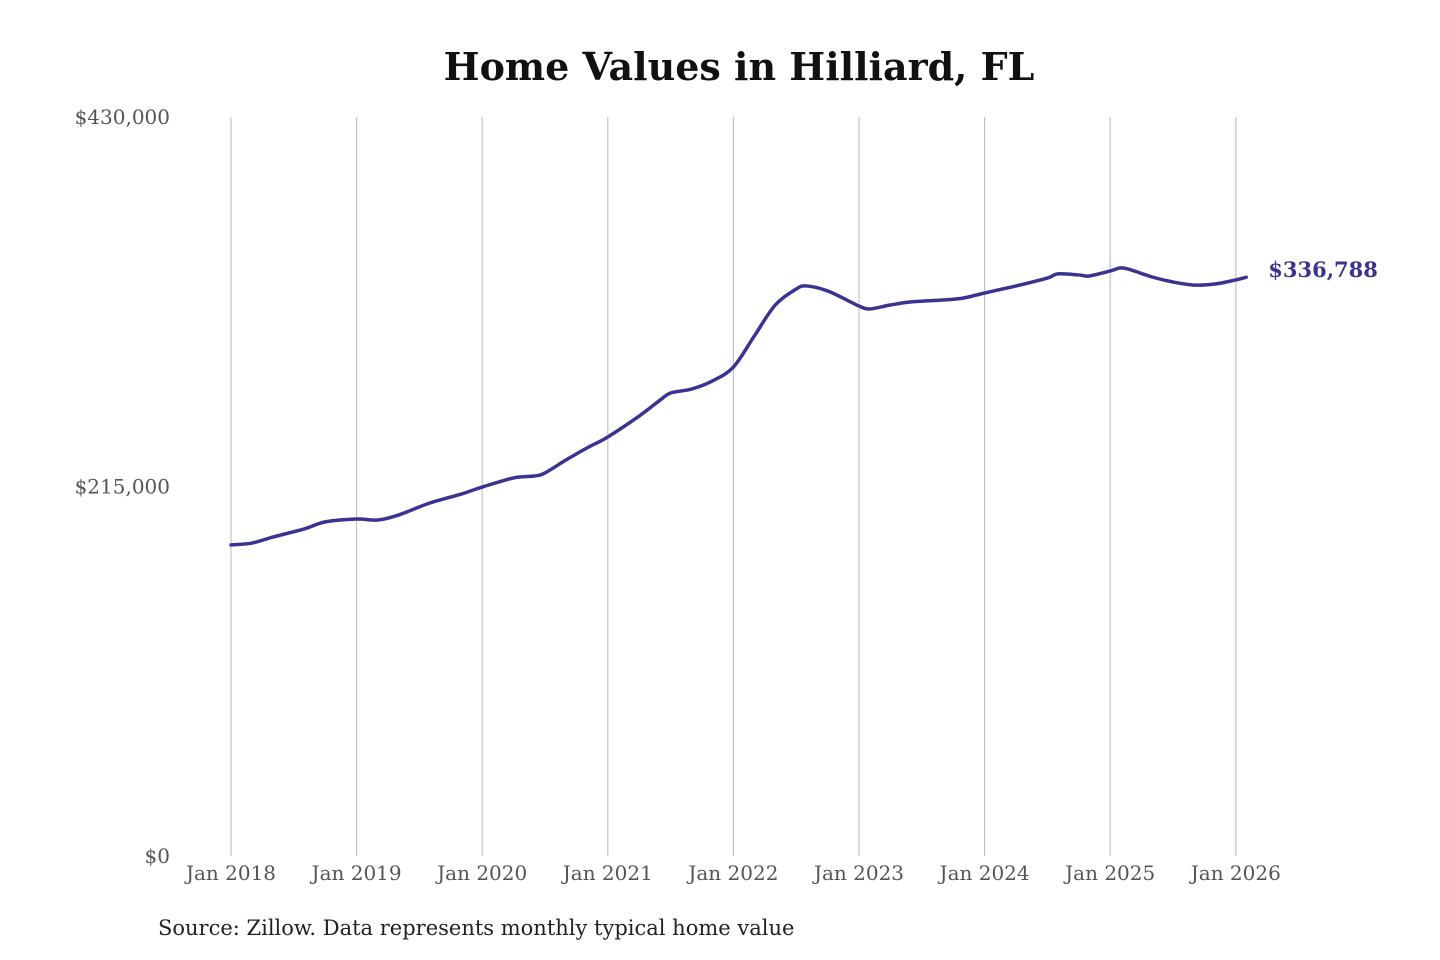 Image resolution: width=1440 pixels, height=960 pixels. I want to click on x-tick-label: Jan 2022, so click(732, 873).